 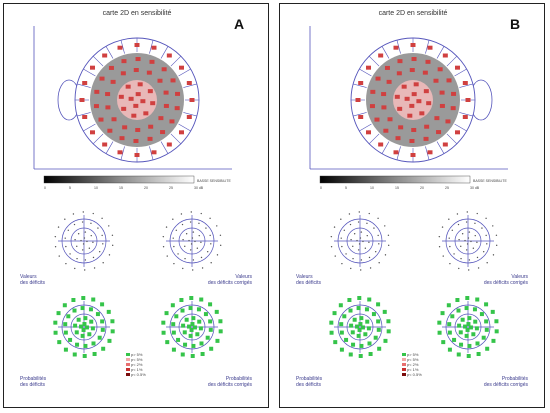 I want to click on legend-swatch, so click(x=404, y=370).